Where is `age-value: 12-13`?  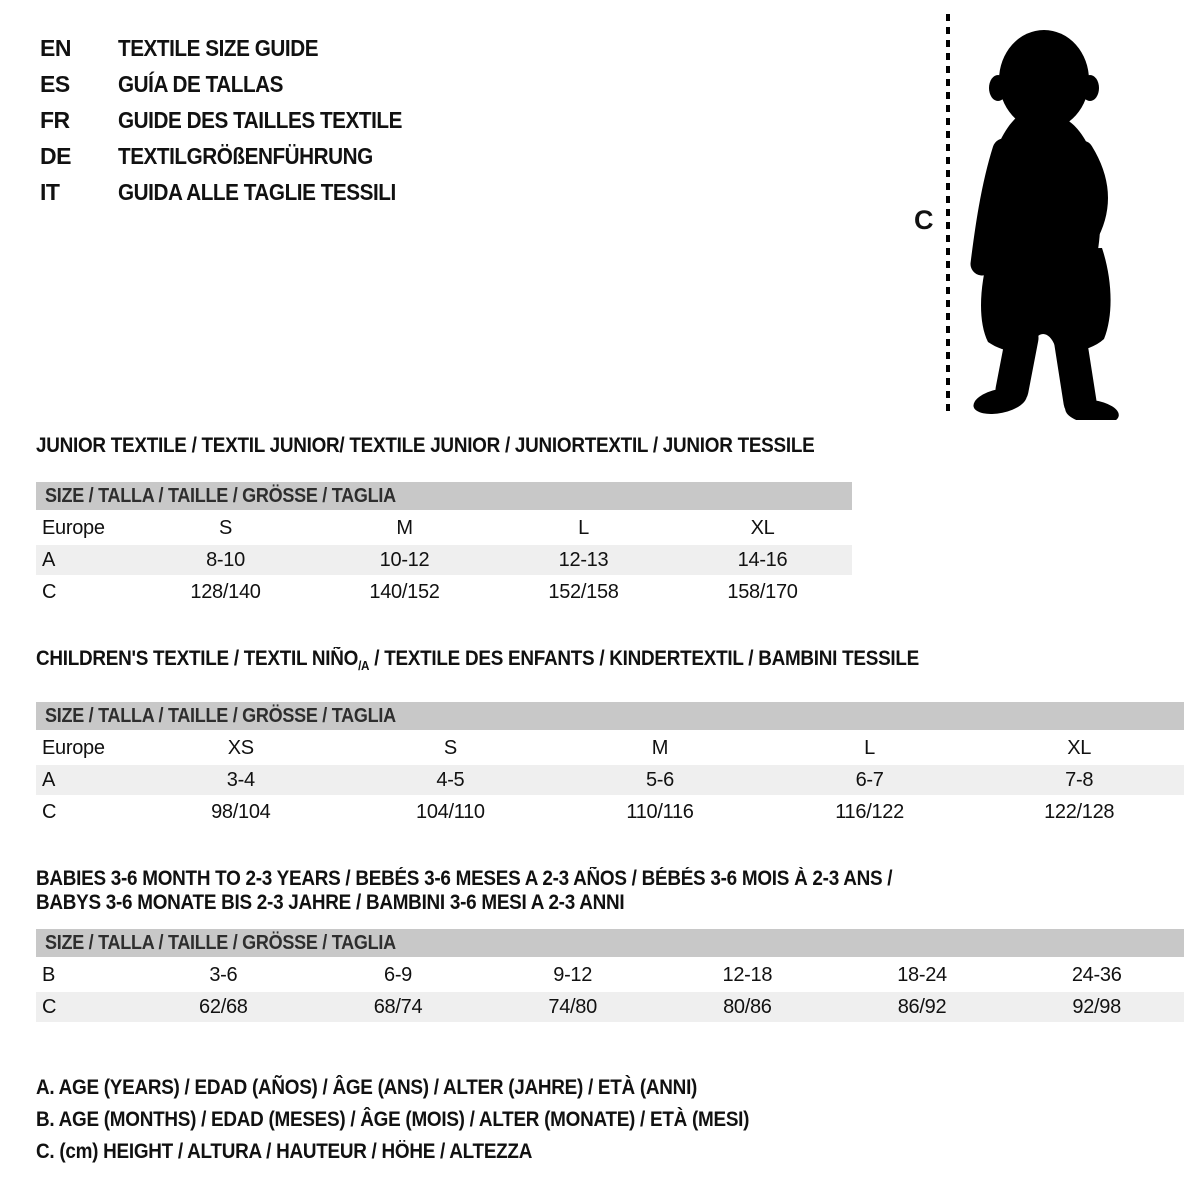 age-value: 12-13 is located at coordinates (583, 560).